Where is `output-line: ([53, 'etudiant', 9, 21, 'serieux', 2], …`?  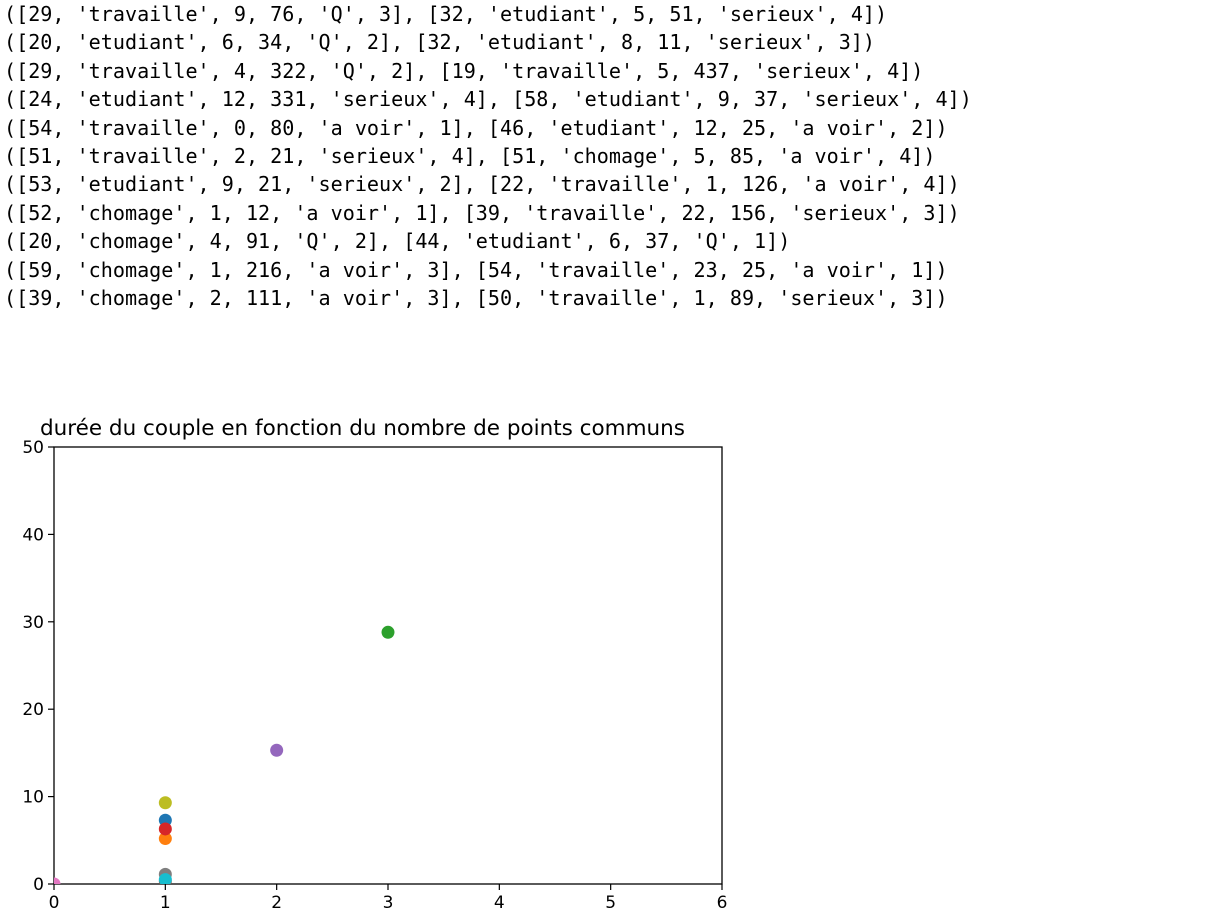 output-line: ([53, 'etudiant', 9, 21, 'serieux', 2], … is located at coordinates (482, 184).